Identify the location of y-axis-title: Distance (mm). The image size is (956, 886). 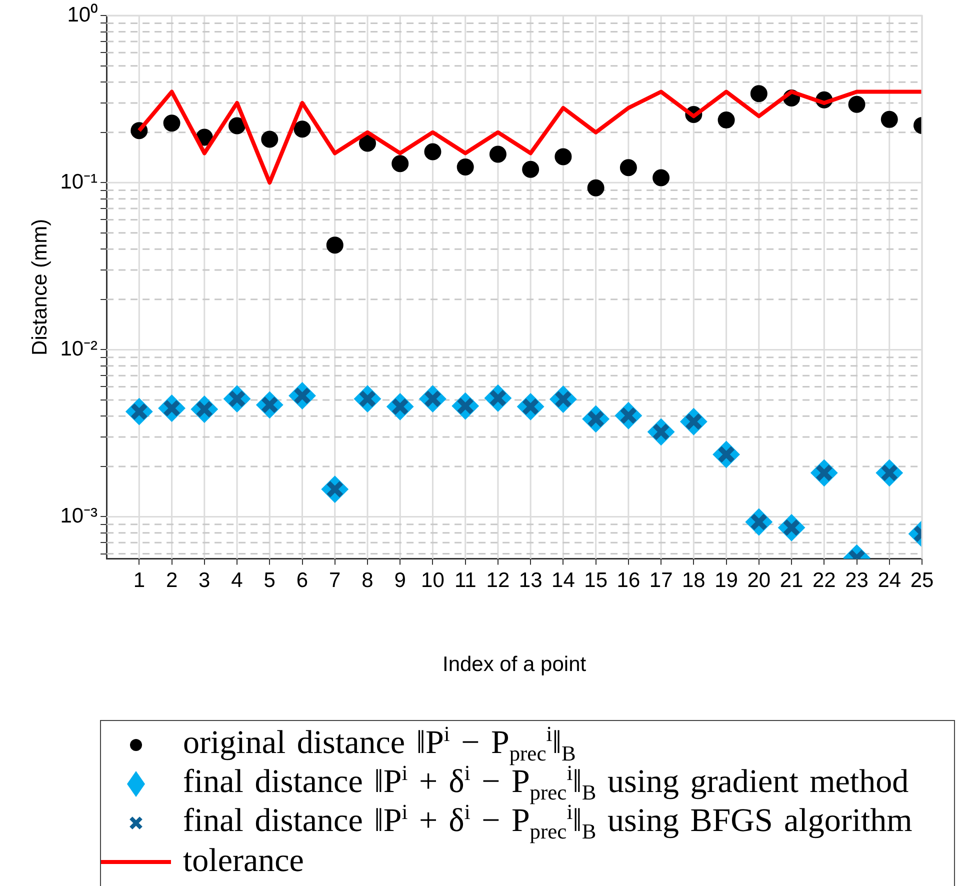
(40, 287).